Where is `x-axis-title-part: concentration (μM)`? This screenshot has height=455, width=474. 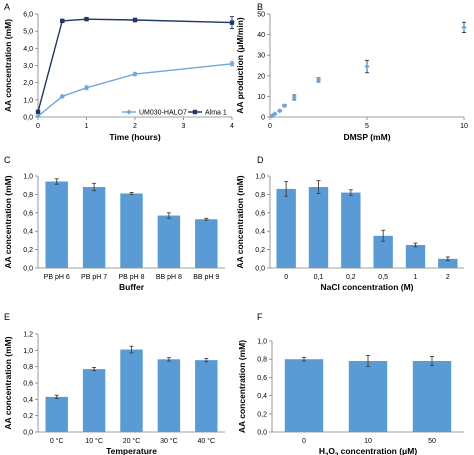
x-axis-title-part: concentration (μM) is located at coordinates (377, 450).